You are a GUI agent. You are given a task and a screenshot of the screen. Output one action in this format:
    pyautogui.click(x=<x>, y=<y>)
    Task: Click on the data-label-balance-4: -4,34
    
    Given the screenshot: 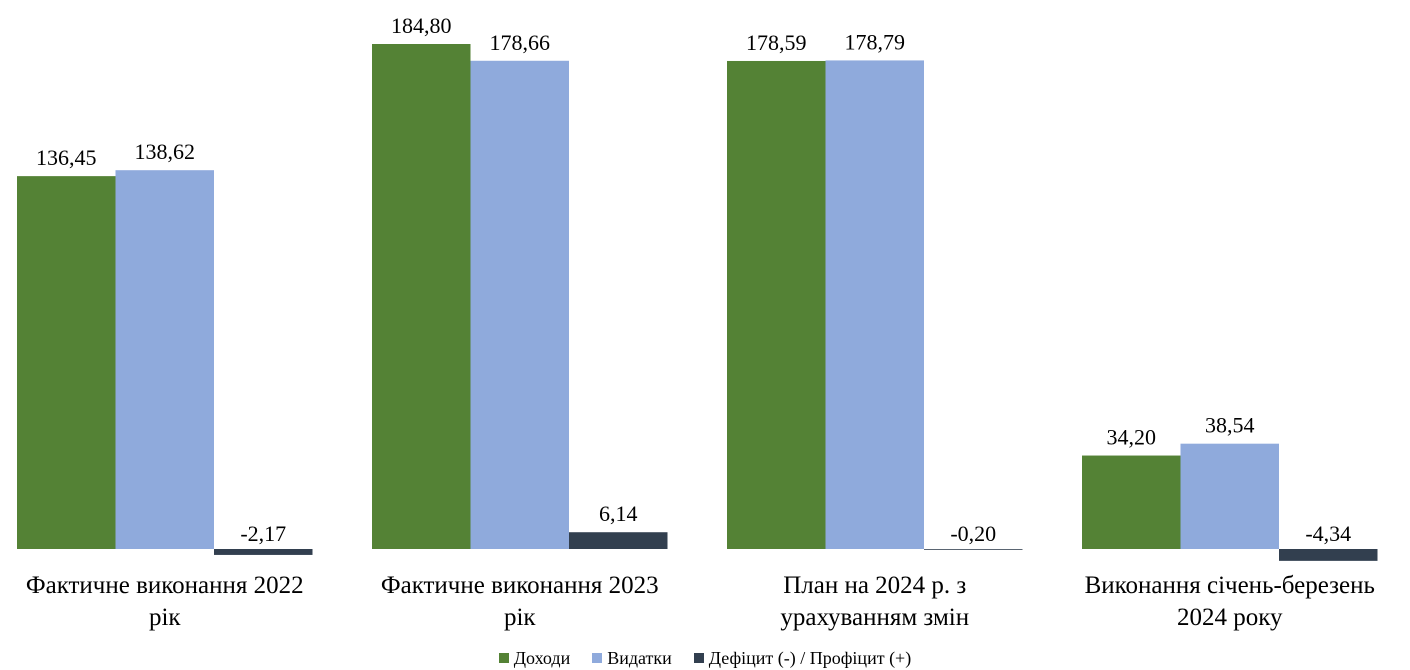 What is the action you would take?
    pyautogui.click(x=1328, y=533)
    